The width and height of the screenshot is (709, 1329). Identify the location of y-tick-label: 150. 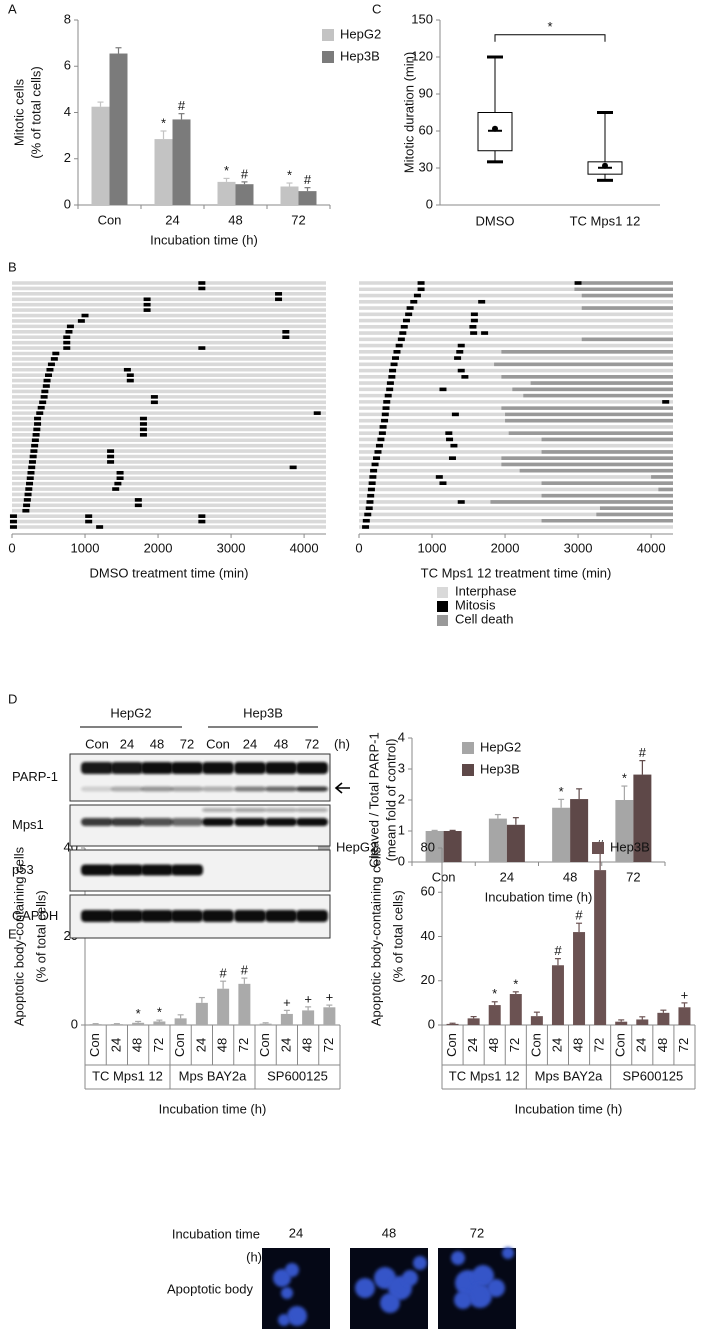
(422, 18).